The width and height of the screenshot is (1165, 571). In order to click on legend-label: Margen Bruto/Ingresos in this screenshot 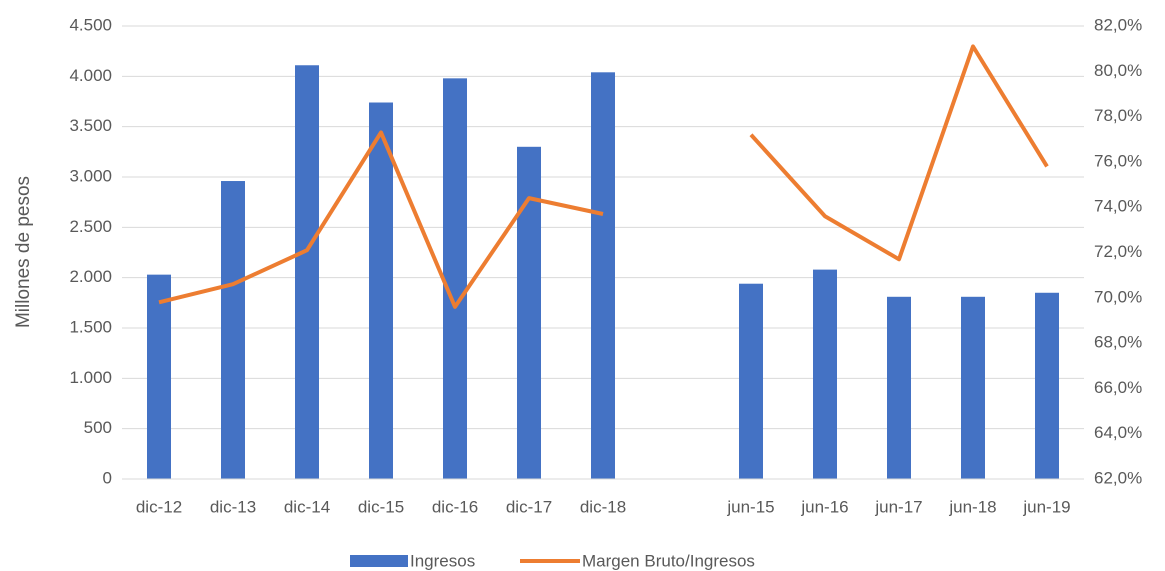, I will do `click(668, 560)`.